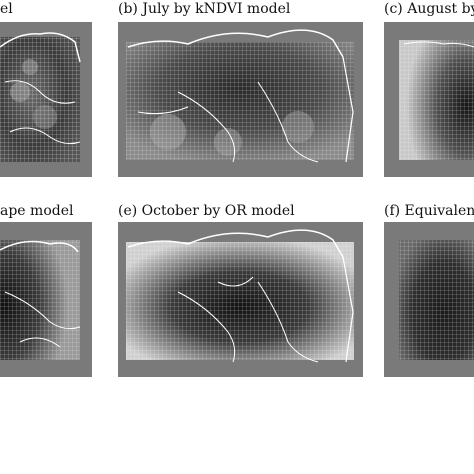  Describe the element at coordinates (429, 9) in the screenshot. I see `caption-panel-c: (c) August by` at that location.